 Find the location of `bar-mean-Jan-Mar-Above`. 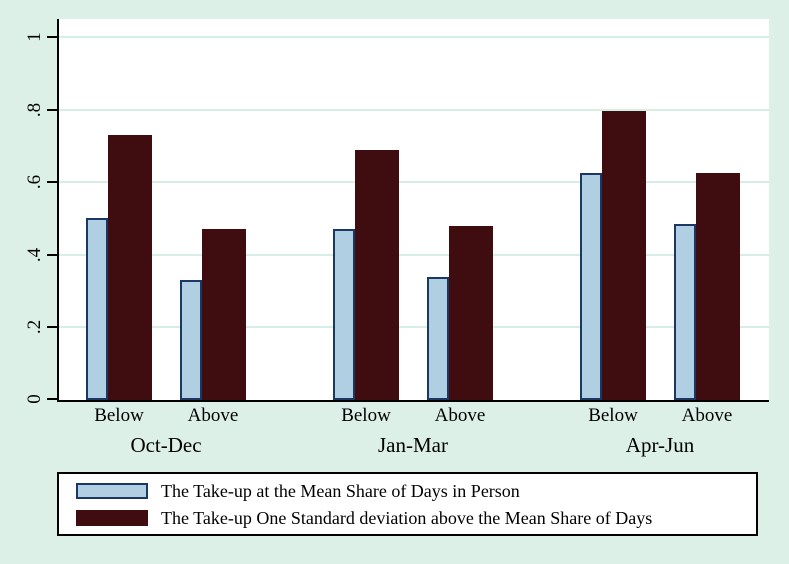

bar-mean-Jan-Mar-Above is located at coordinates (438, 338).